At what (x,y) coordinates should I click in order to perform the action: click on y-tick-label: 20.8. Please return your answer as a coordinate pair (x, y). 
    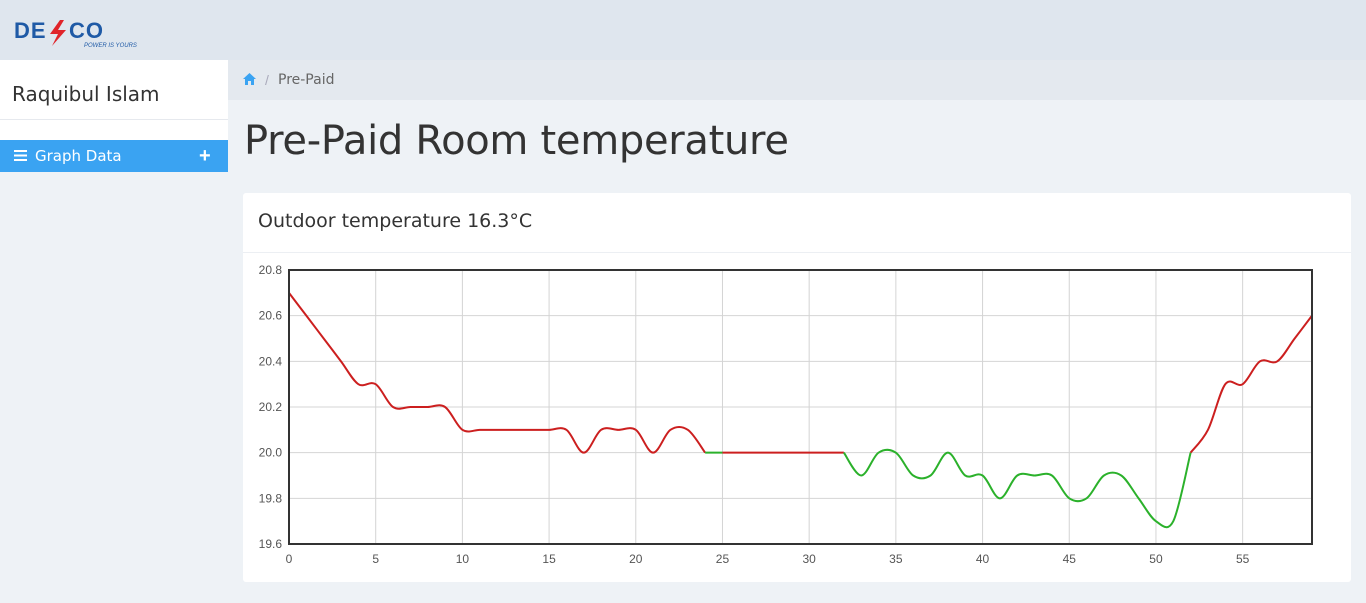
    Looking at the image, I should click on (271, 270).